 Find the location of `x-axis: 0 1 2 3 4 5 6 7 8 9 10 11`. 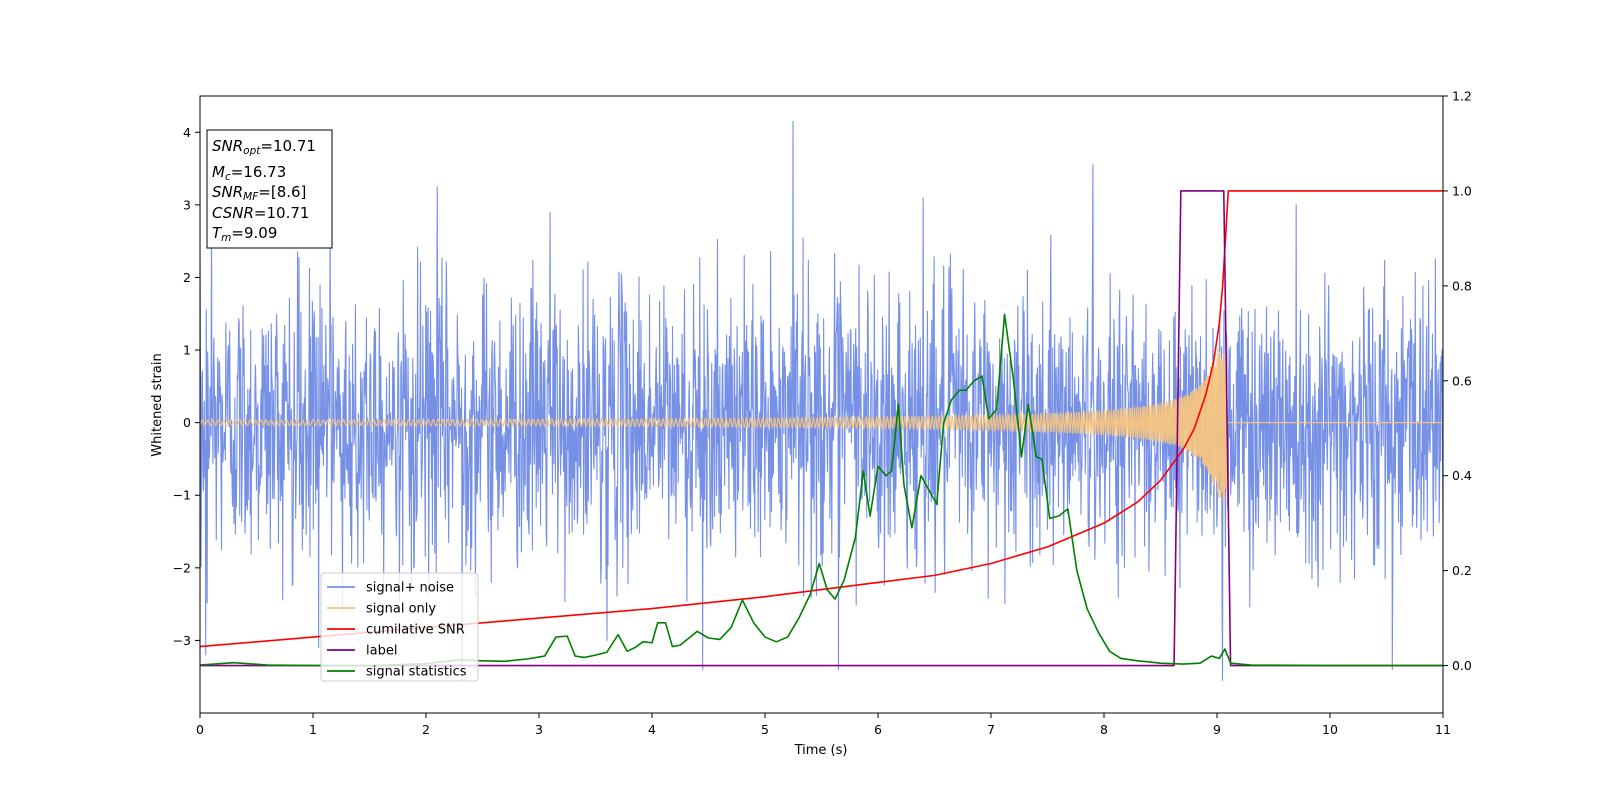

x-axis: 0 1 2 3 4 5 6 7 8 9 10 11 is located at coordinates (823, 725).